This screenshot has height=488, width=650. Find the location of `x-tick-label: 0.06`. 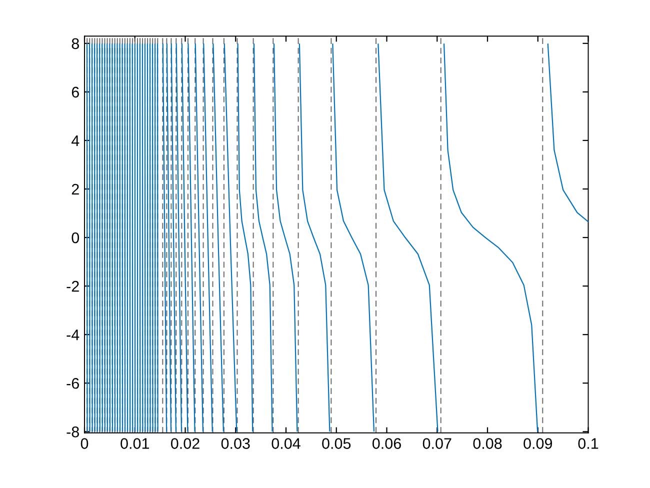

x-tick-label: 0.06 is located at coordinates (386, 443).